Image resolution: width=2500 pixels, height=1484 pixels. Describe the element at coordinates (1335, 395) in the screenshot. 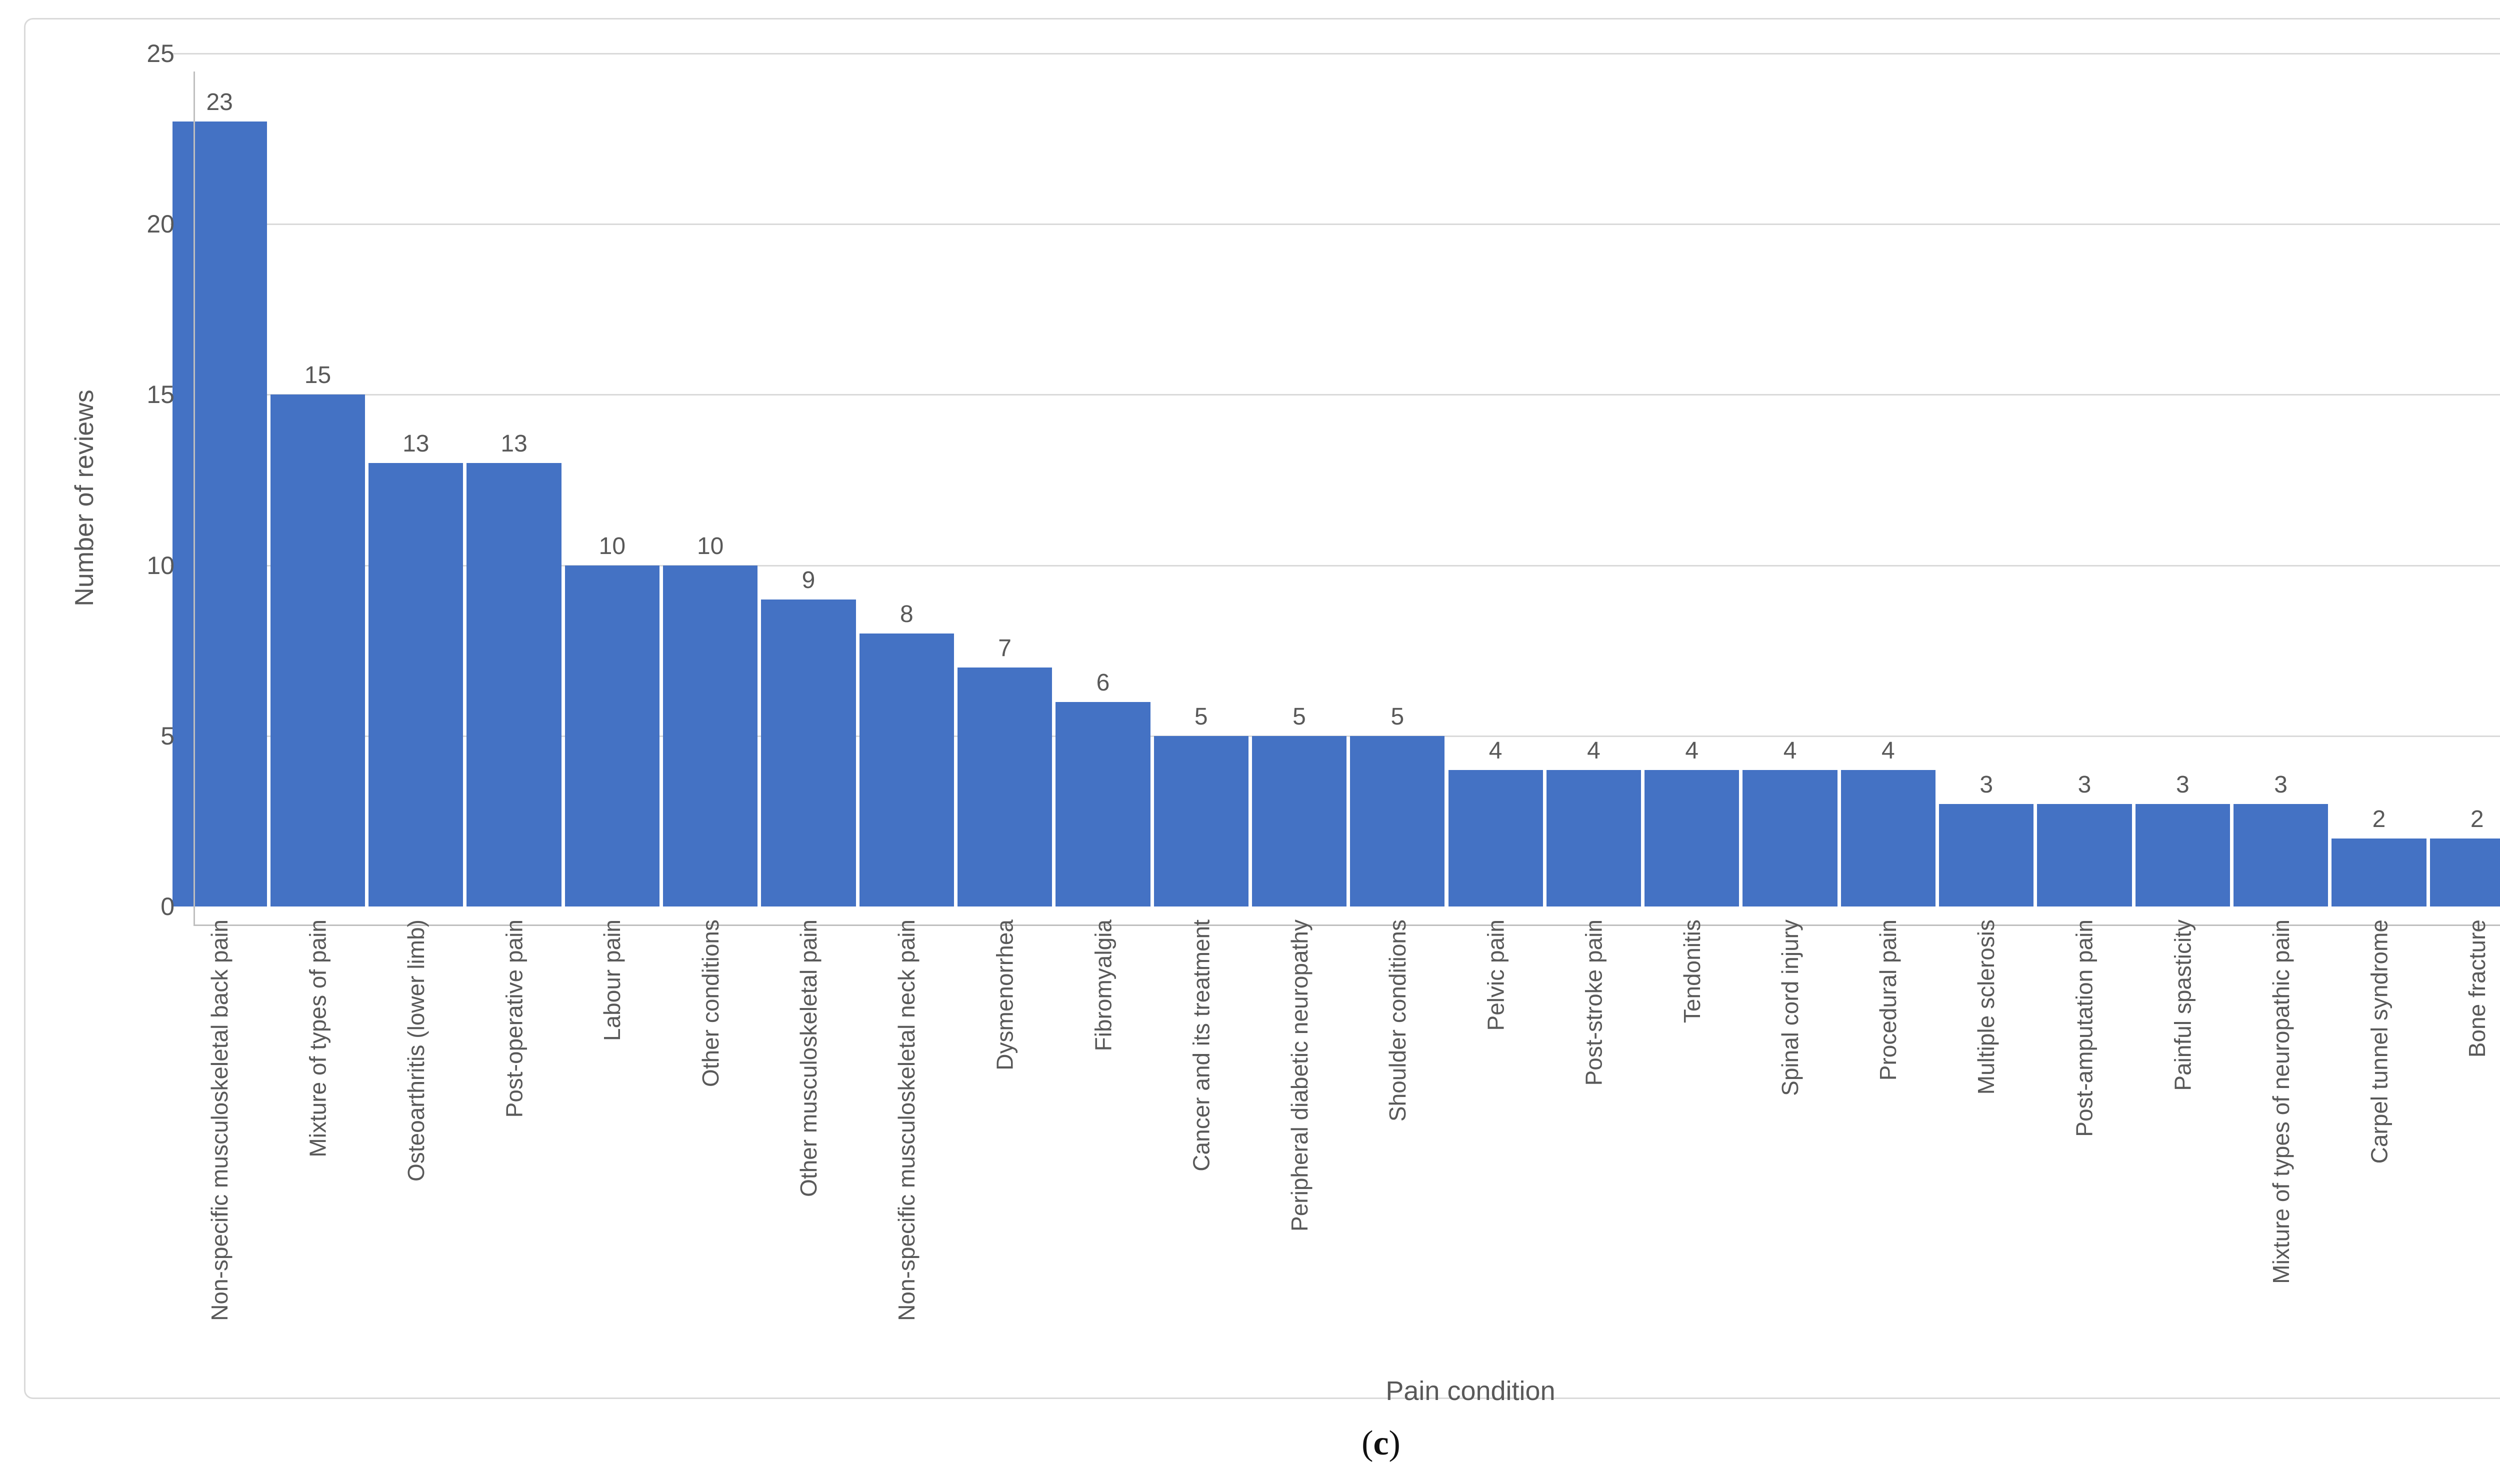

I see `gridline-y15` at that location.